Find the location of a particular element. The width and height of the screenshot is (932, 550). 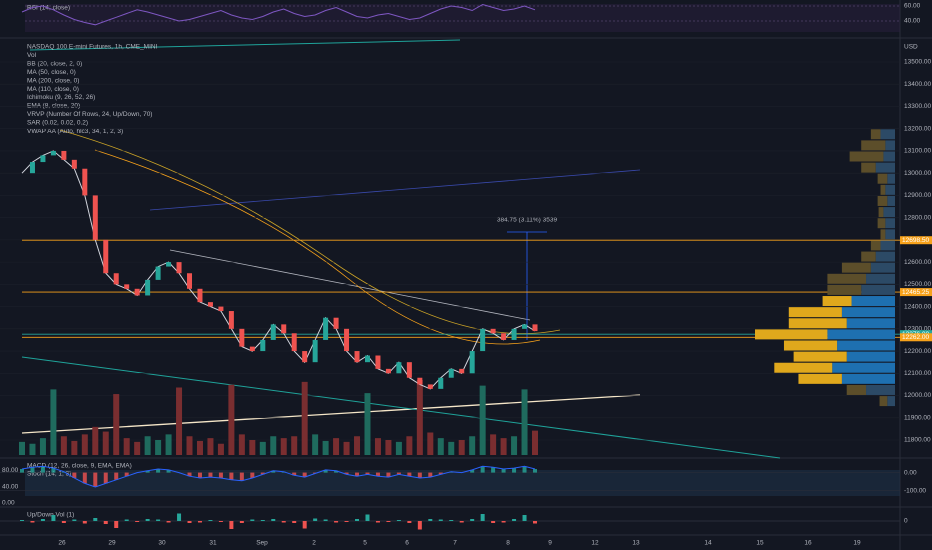

indicator-label: MA (110, close, 0) is located at coordinates (53, 89).